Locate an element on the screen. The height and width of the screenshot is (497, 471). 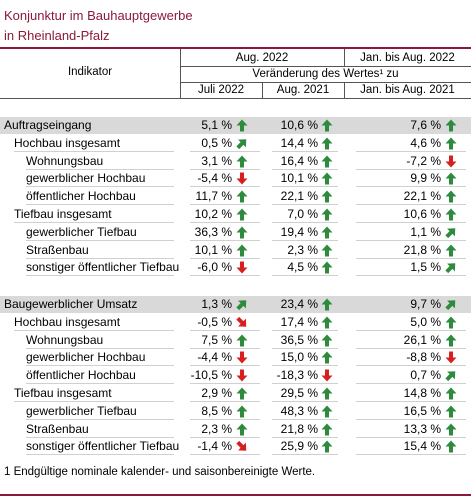
table-row: Tiefbau insgesamt 2,9 % 29,5 % 14,8 % is located at coordinates (235, 393).